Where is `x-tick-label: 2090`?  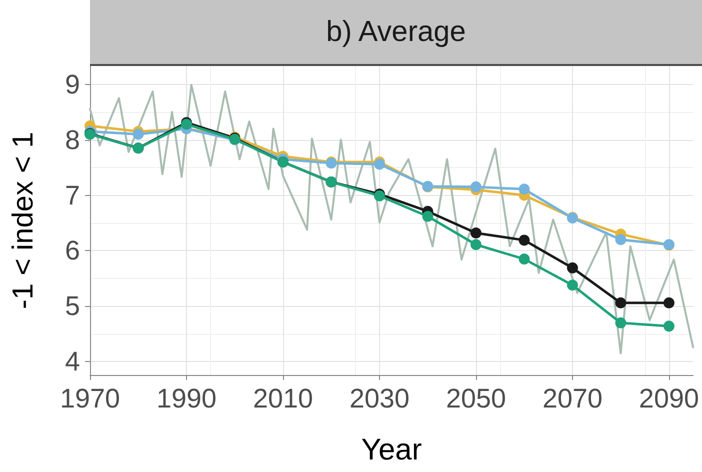 x-tick-label: 2090 is located at coordinates (669, 399).